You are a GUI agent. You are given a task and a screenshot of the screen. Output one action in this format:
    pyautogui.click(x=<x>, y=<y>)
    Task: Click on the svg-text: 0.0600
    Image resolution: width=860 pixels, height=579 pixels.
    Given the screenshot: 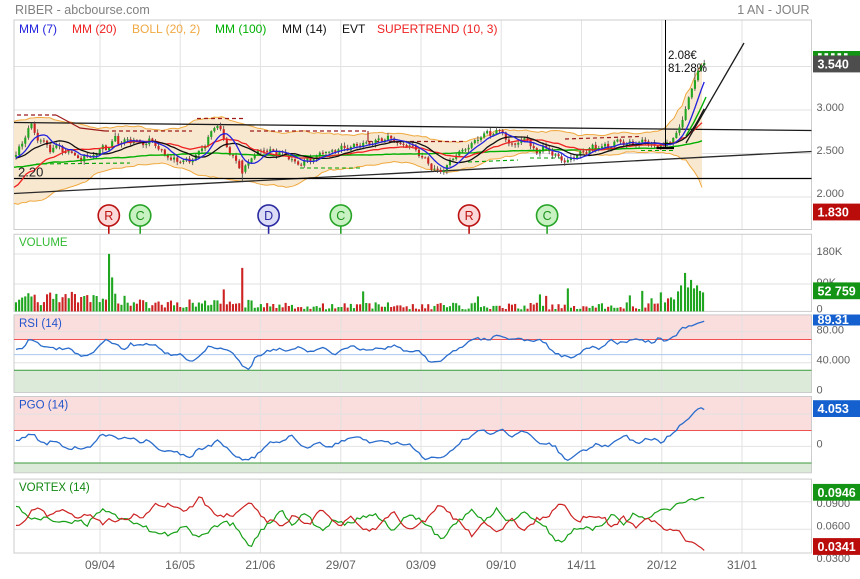 What is the action you would take?
    pyautogui.click(x=834, y=527)
    